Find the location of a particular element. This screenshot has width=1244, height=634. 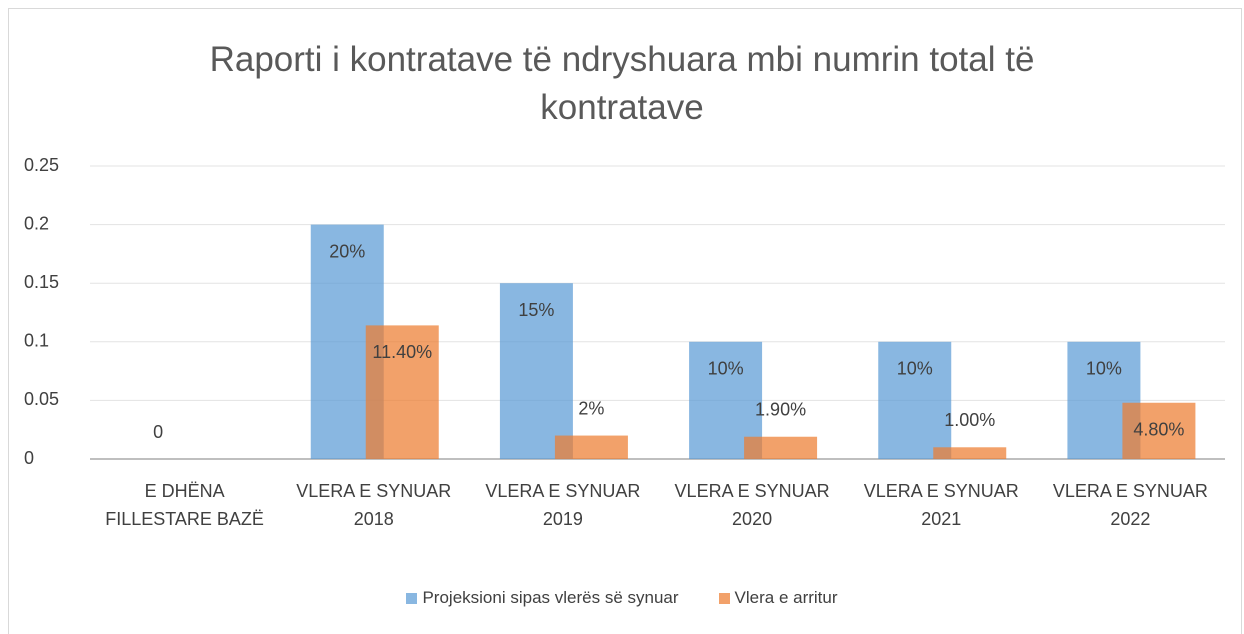

legend-item: Projeksioni sipas vlerës së synuar is located at coordinates (542, 598).